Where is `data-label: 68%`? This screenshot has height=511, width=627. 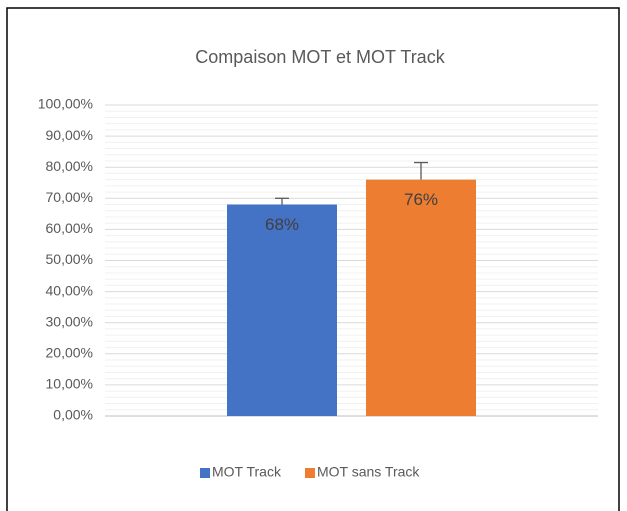
data-label: 68% is located at coordinates (282, 224).